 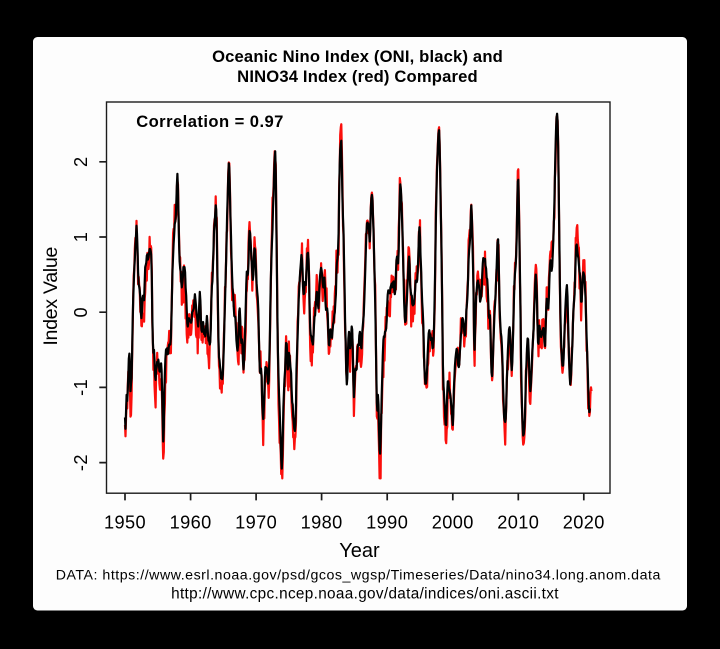 What do you see at coordinates (359, 551) in the screenshot?
I see `svg-text: Year` at bounding box center [359, 551].